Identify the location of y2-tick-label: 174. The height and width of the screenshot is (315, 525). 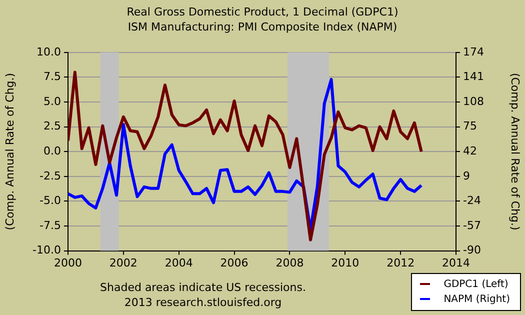
(473, 51).